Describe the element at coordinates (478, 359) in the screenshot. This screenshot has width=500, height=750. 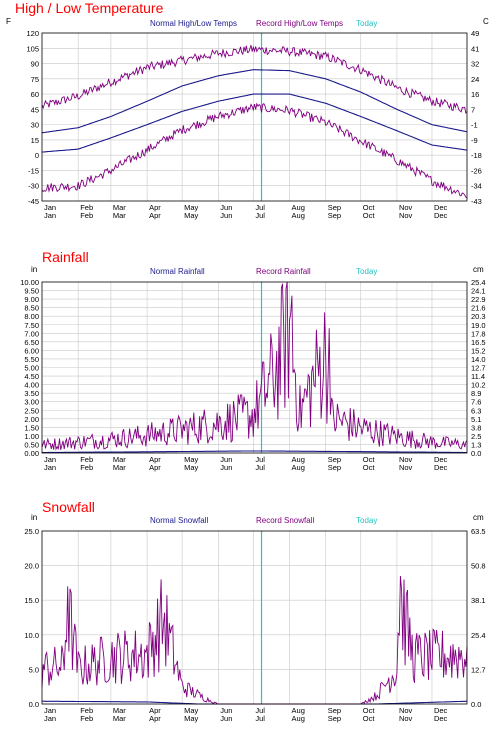
I see `rainfall-y-tick-right: 14.0` at that location.